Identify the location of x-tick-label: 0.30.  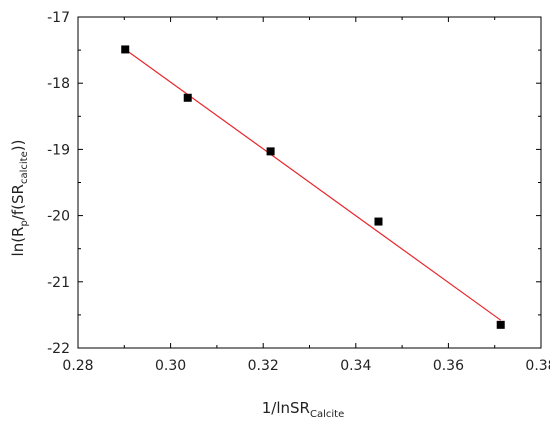
(170, 366).